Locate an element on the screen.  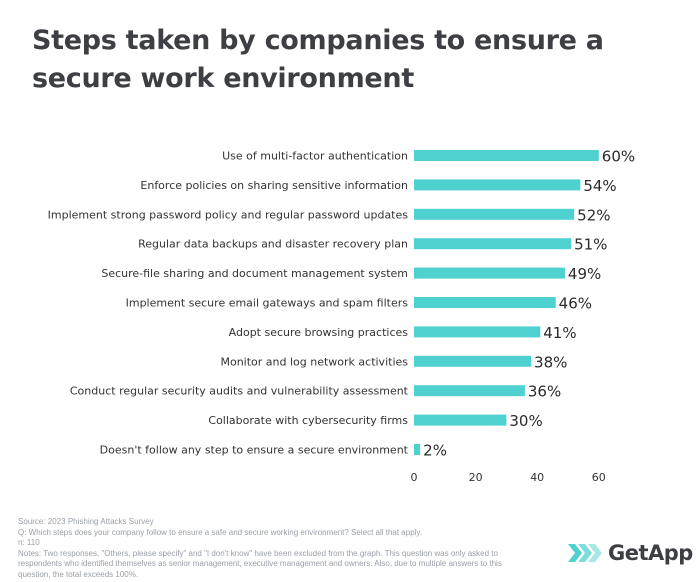
category-label: Monitor and log network activities is located at coordinates (314, 361).